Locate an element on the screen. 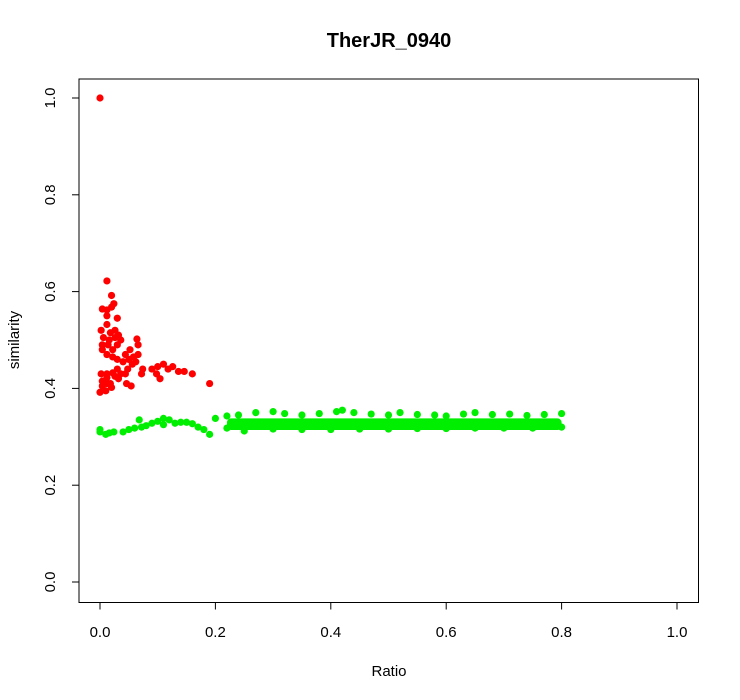  x-tick-label: 0.6 is located at coordinates (446, 632).